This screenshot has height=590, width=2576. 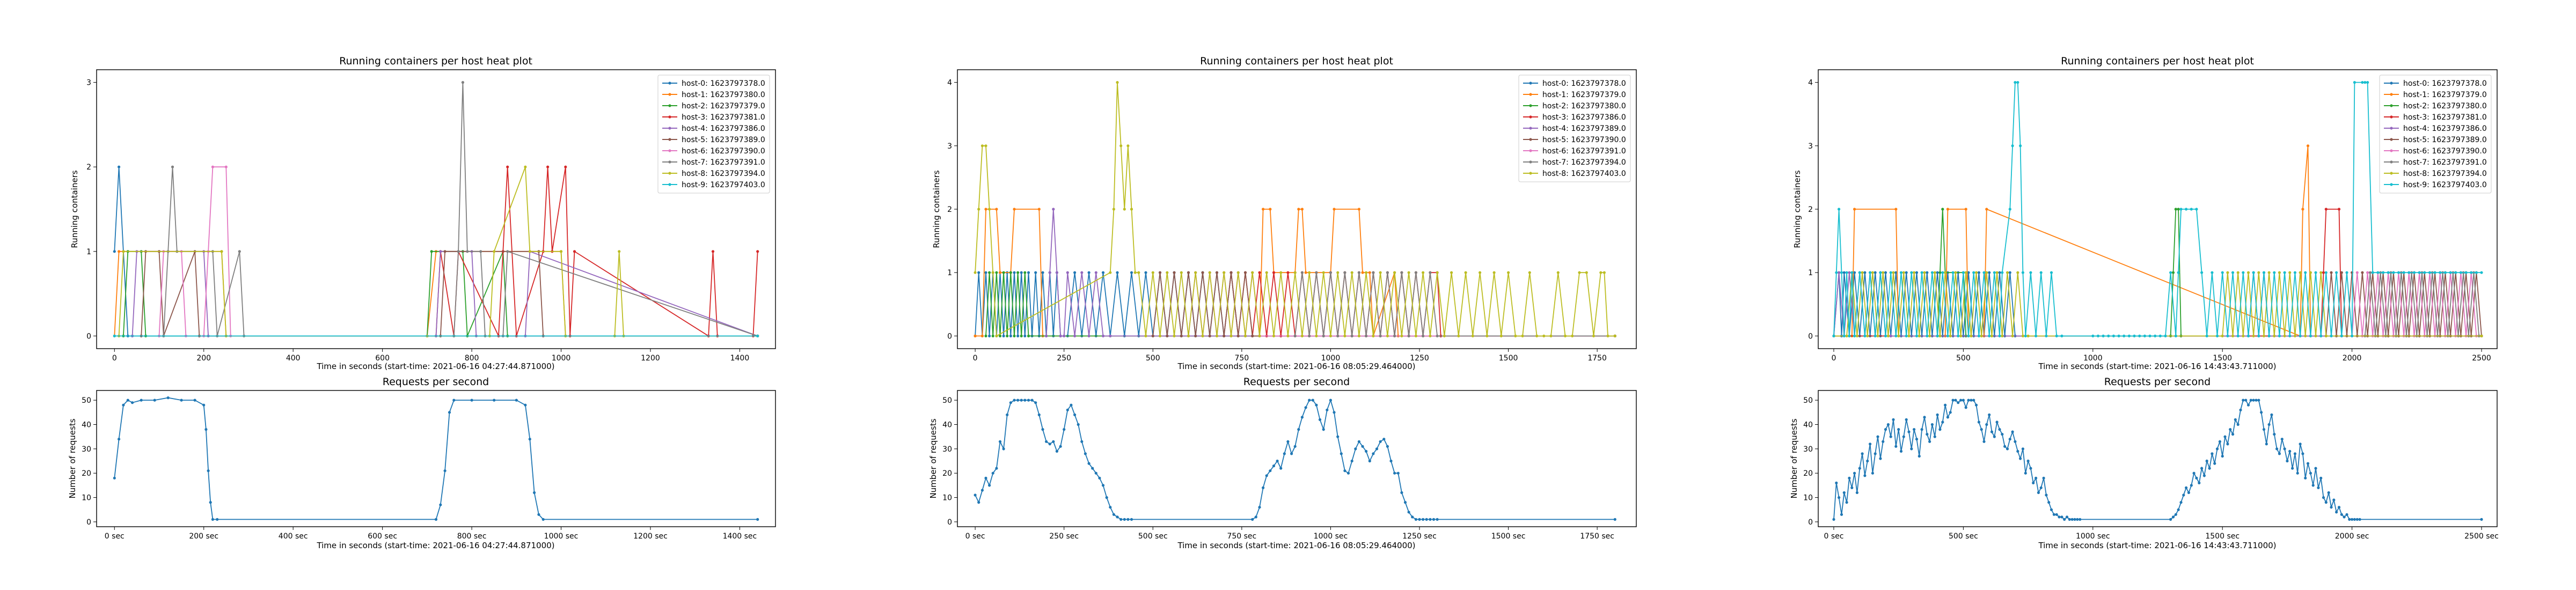 I want to click on legend-label: host-7: 1623797394.0, so click(x=1584, y=162).